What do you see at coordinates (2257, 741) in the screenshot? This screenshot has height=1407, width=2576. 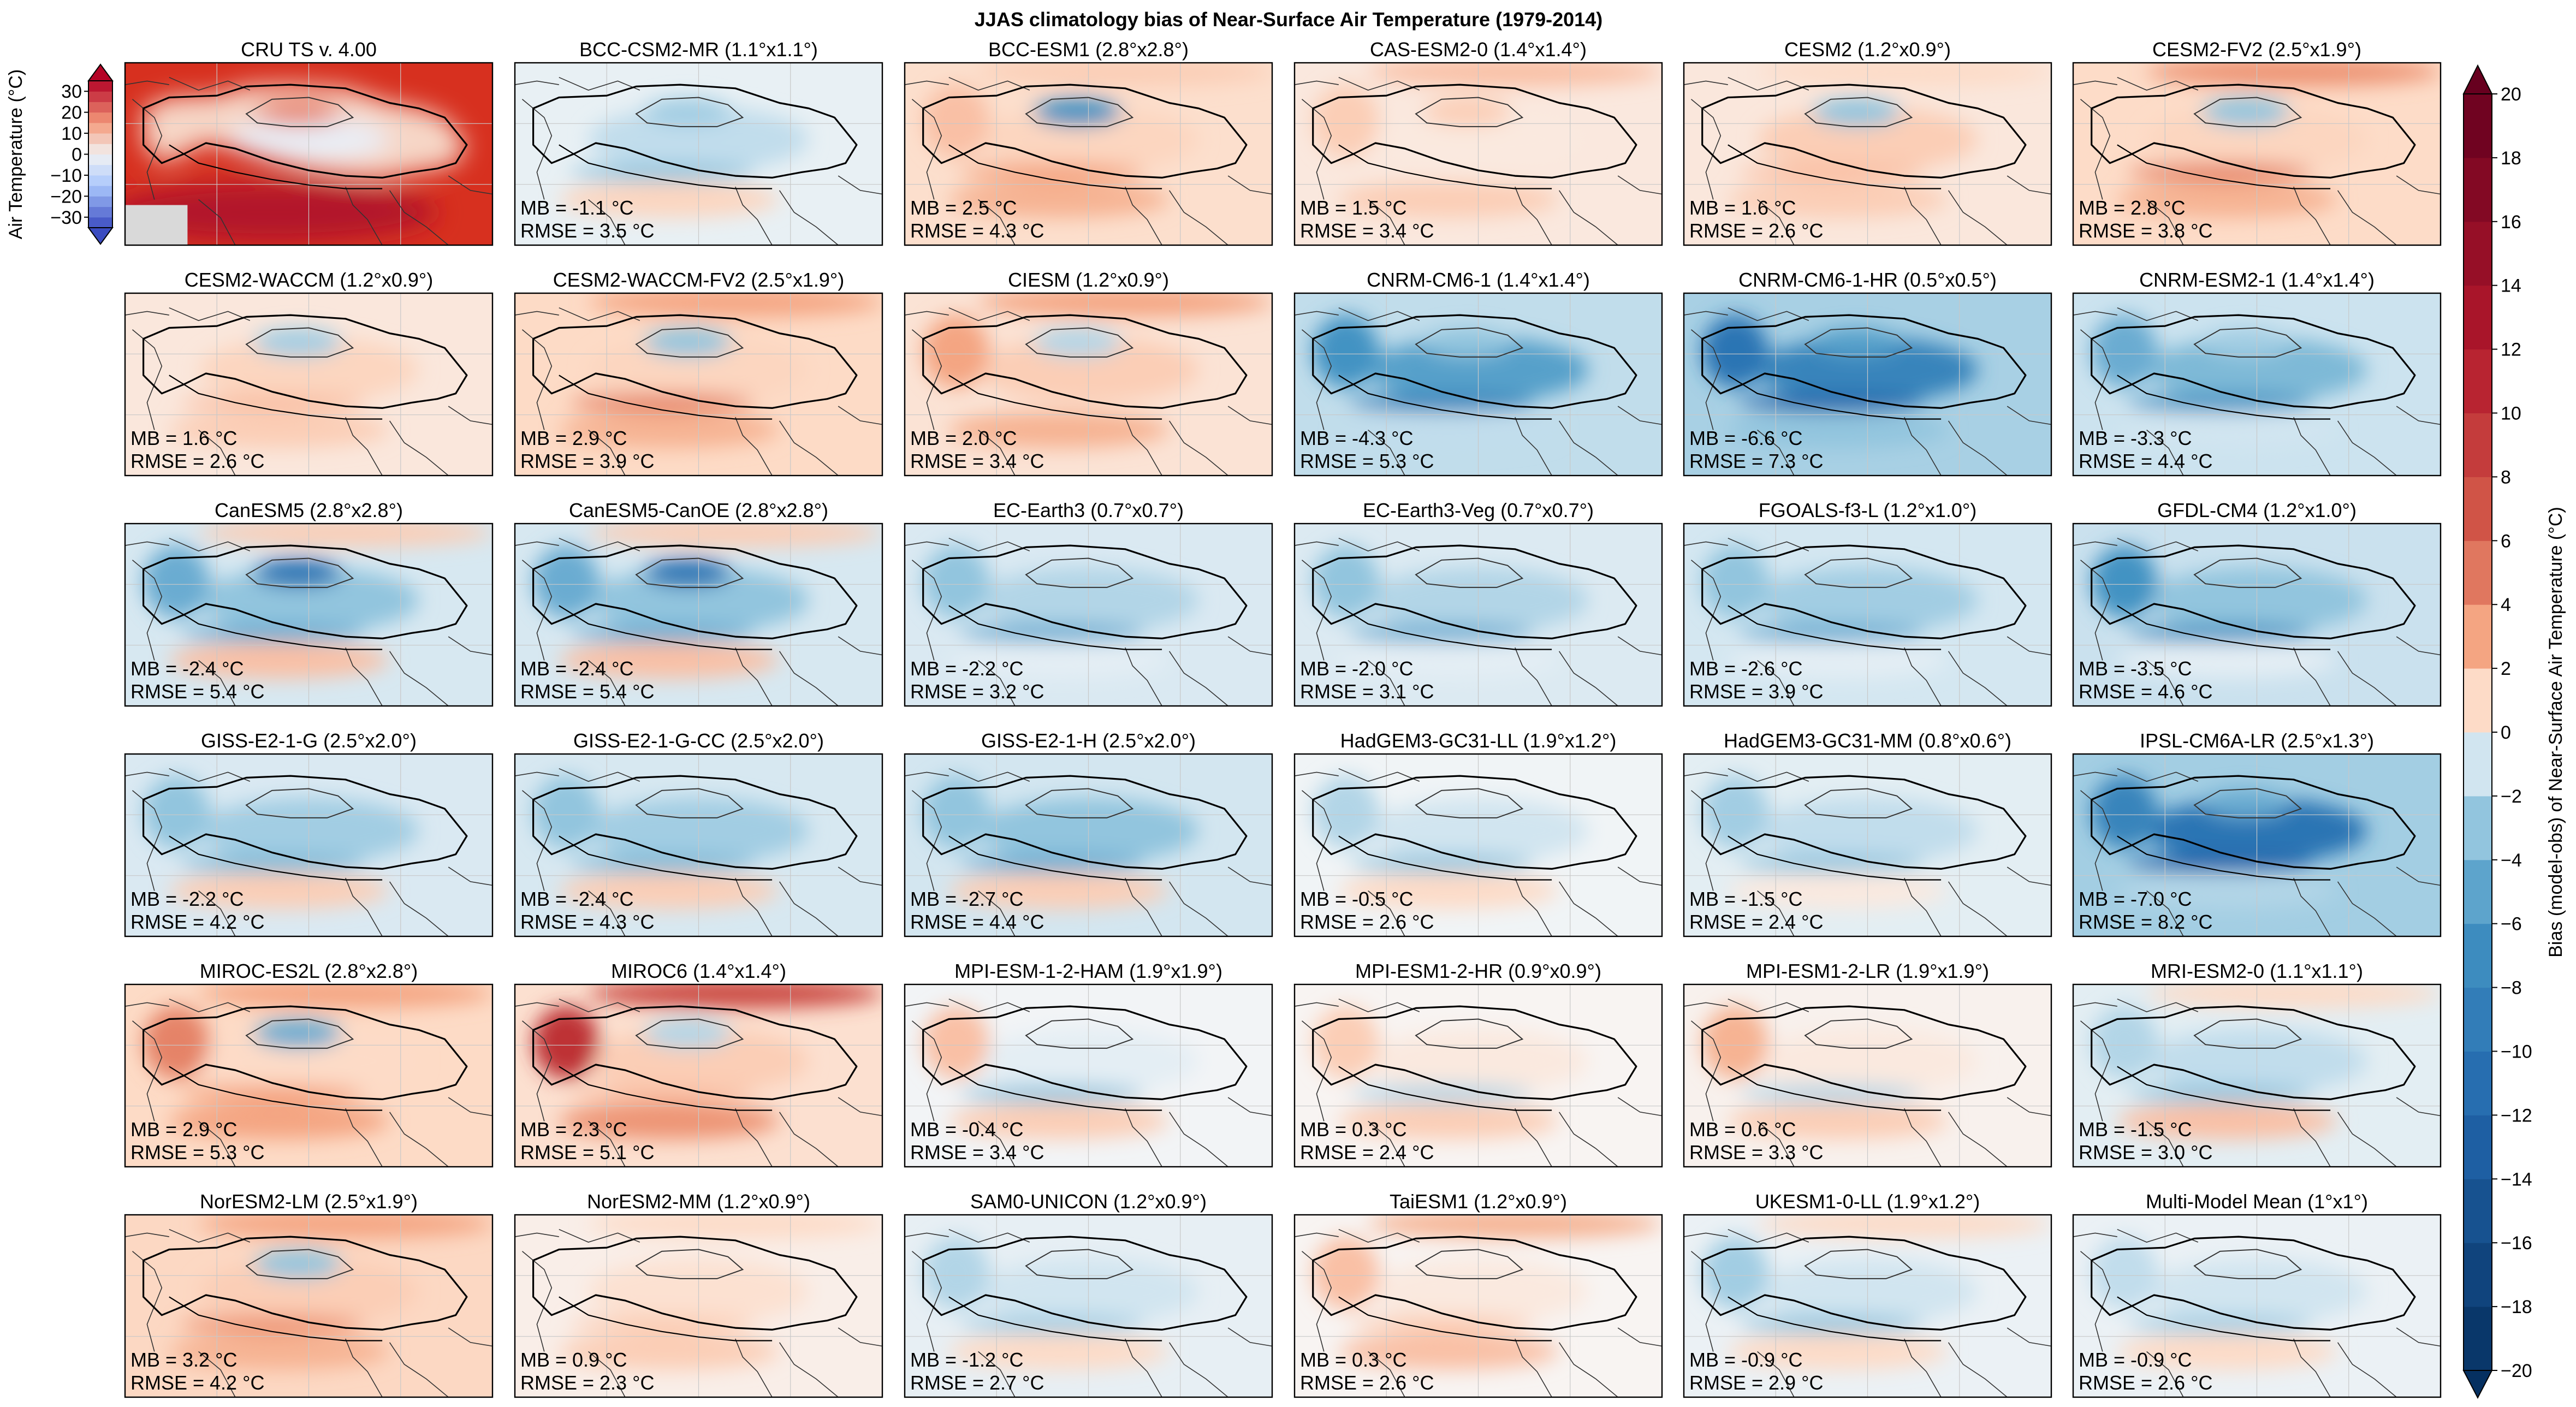 I see `panel-title: IPSL-CM6A-LR (2.5°x1.3°)` at bounding box center [2257, 741].